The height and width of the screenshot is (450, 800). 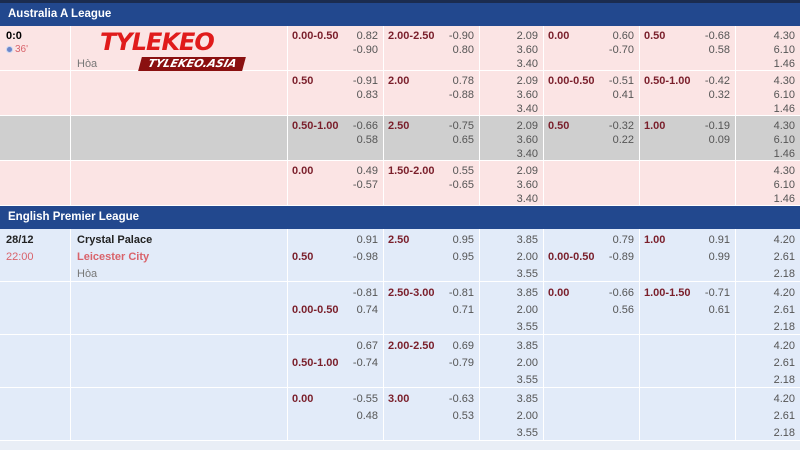 I want to click on first-half-over-under-odds: -0.68, so click(x=717, y=36).